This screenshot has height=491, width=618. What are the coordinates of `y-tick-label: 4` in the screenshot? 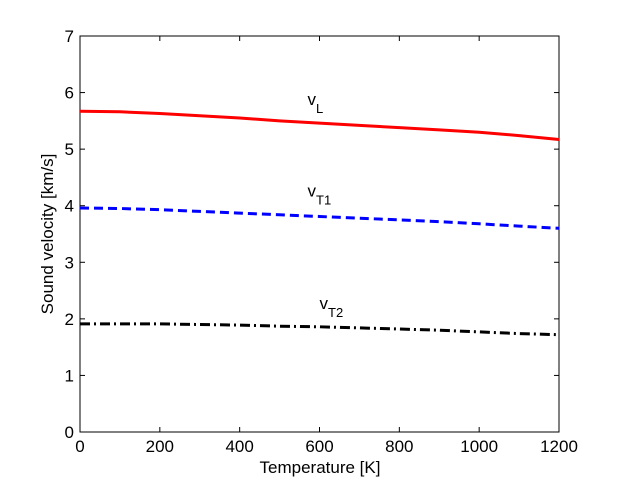 It's located at (69, 206).